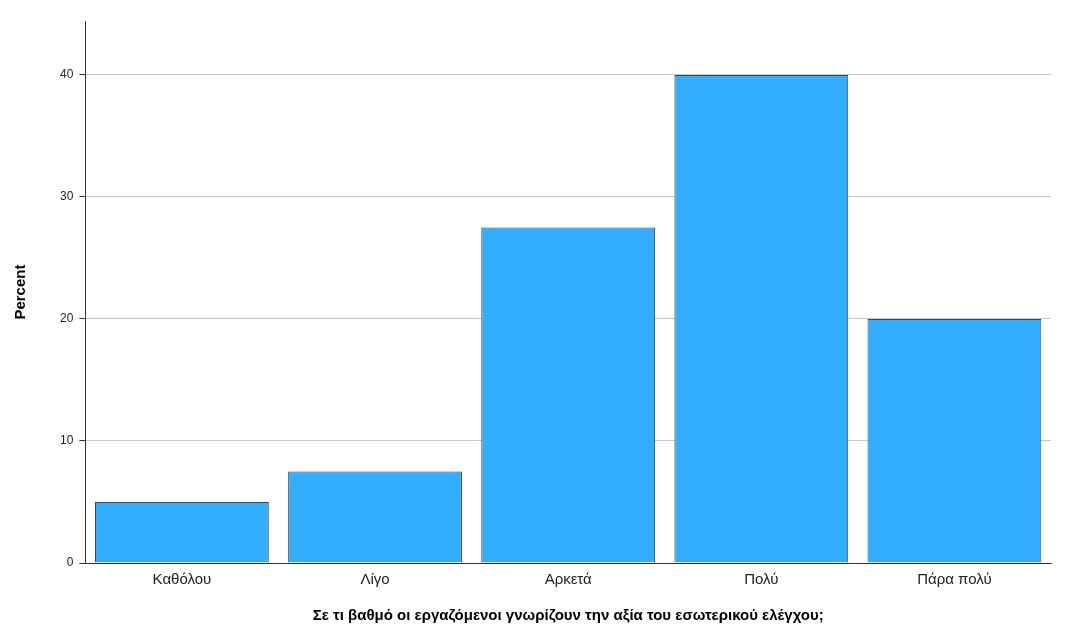 This screenshot has width=1073, height=637. I want to click on y-tick-label: 0, so click(70, 562).